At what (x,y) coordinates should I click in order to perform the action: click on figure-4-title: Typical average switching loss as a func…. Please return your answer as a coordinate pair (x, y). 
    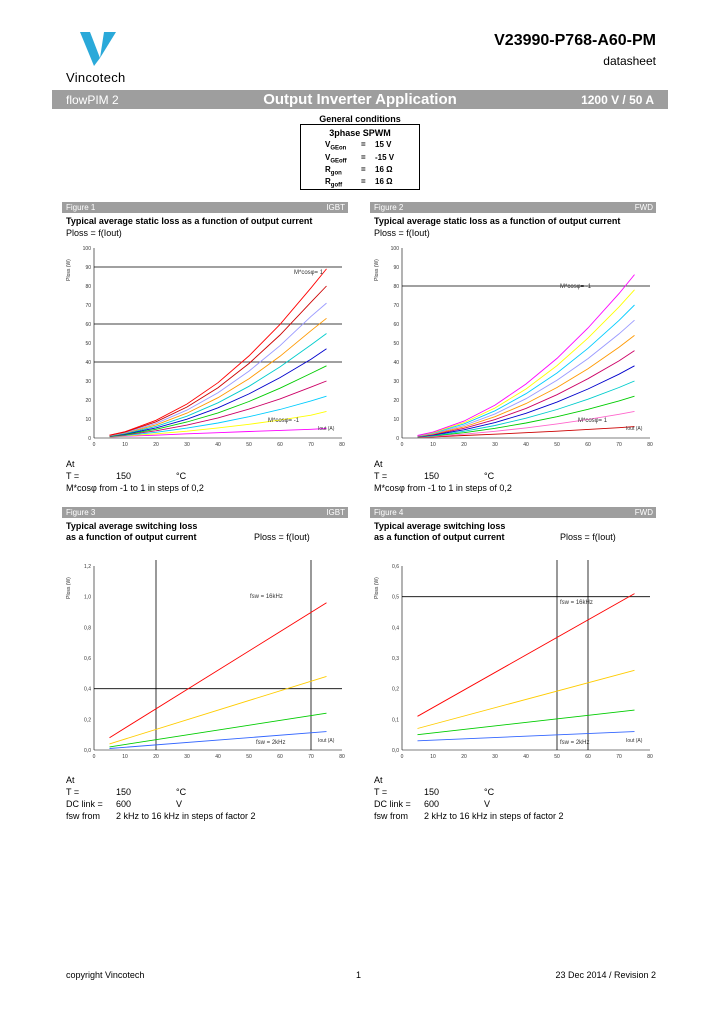
    Looking at the image, I should click on (440, 531).